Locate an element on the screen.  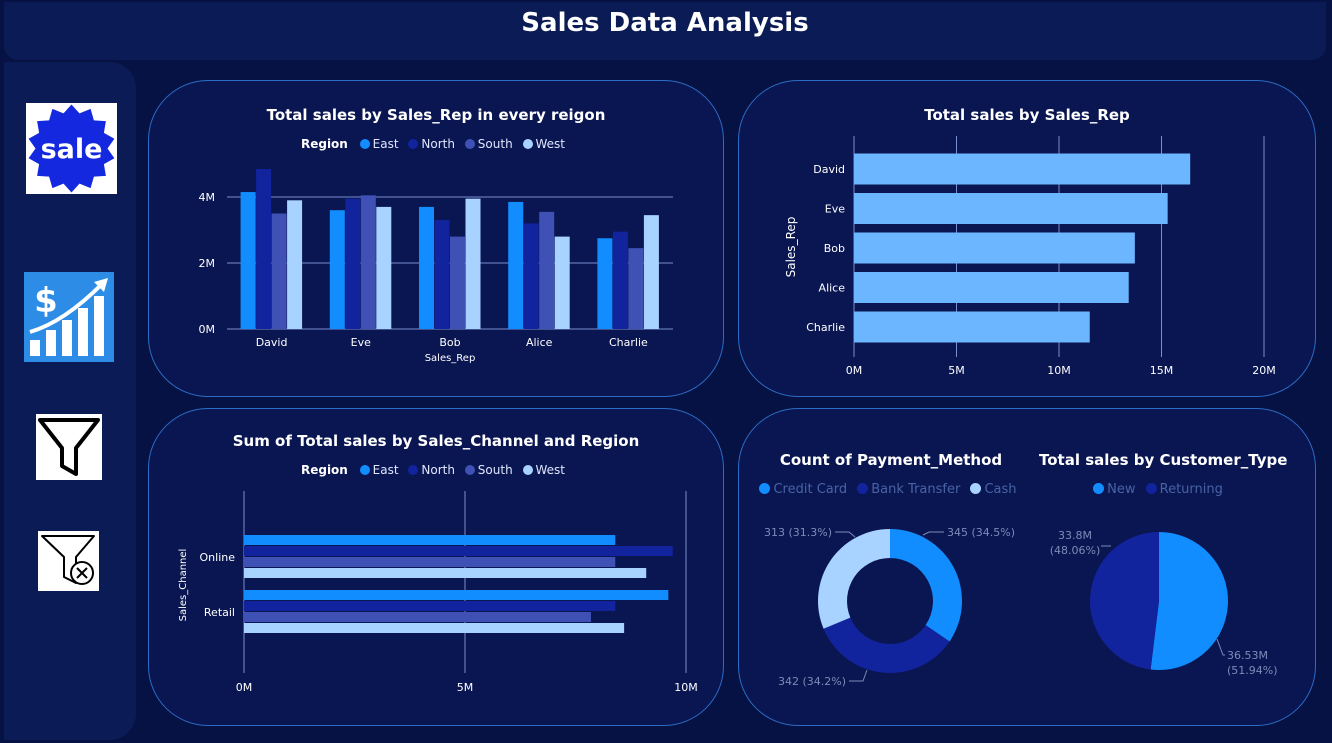
y-tick-label: Retail is located at coordinates (219, 612).